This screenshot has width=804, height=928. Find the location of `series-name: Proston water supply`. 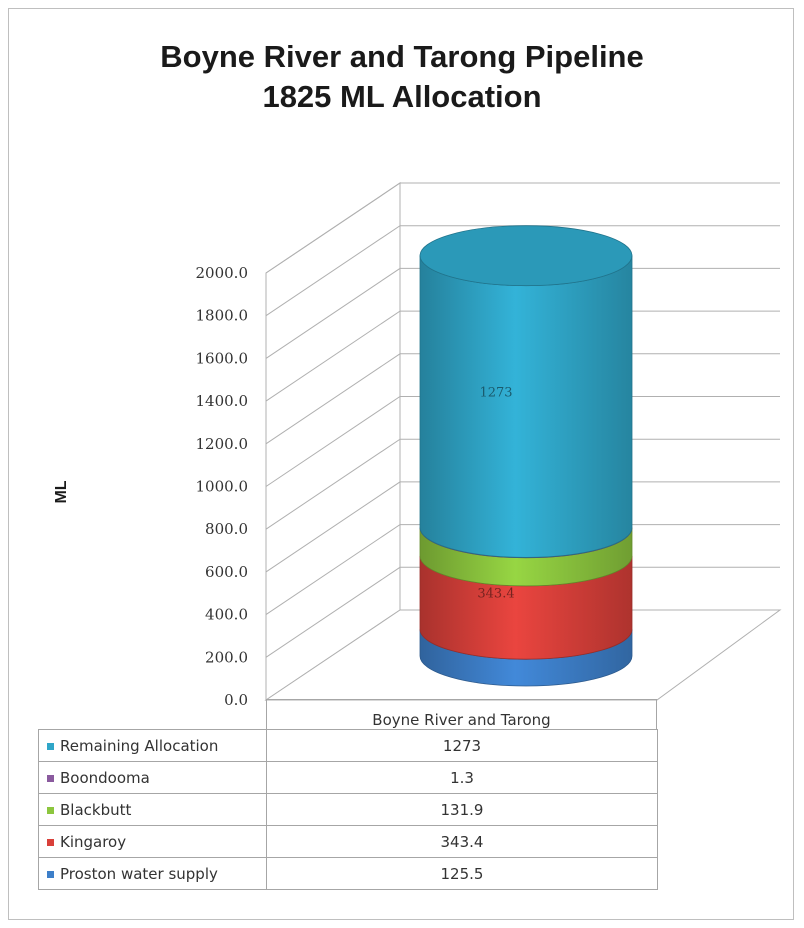

series-name: Proston water supply is located at coordinates (139, 873).